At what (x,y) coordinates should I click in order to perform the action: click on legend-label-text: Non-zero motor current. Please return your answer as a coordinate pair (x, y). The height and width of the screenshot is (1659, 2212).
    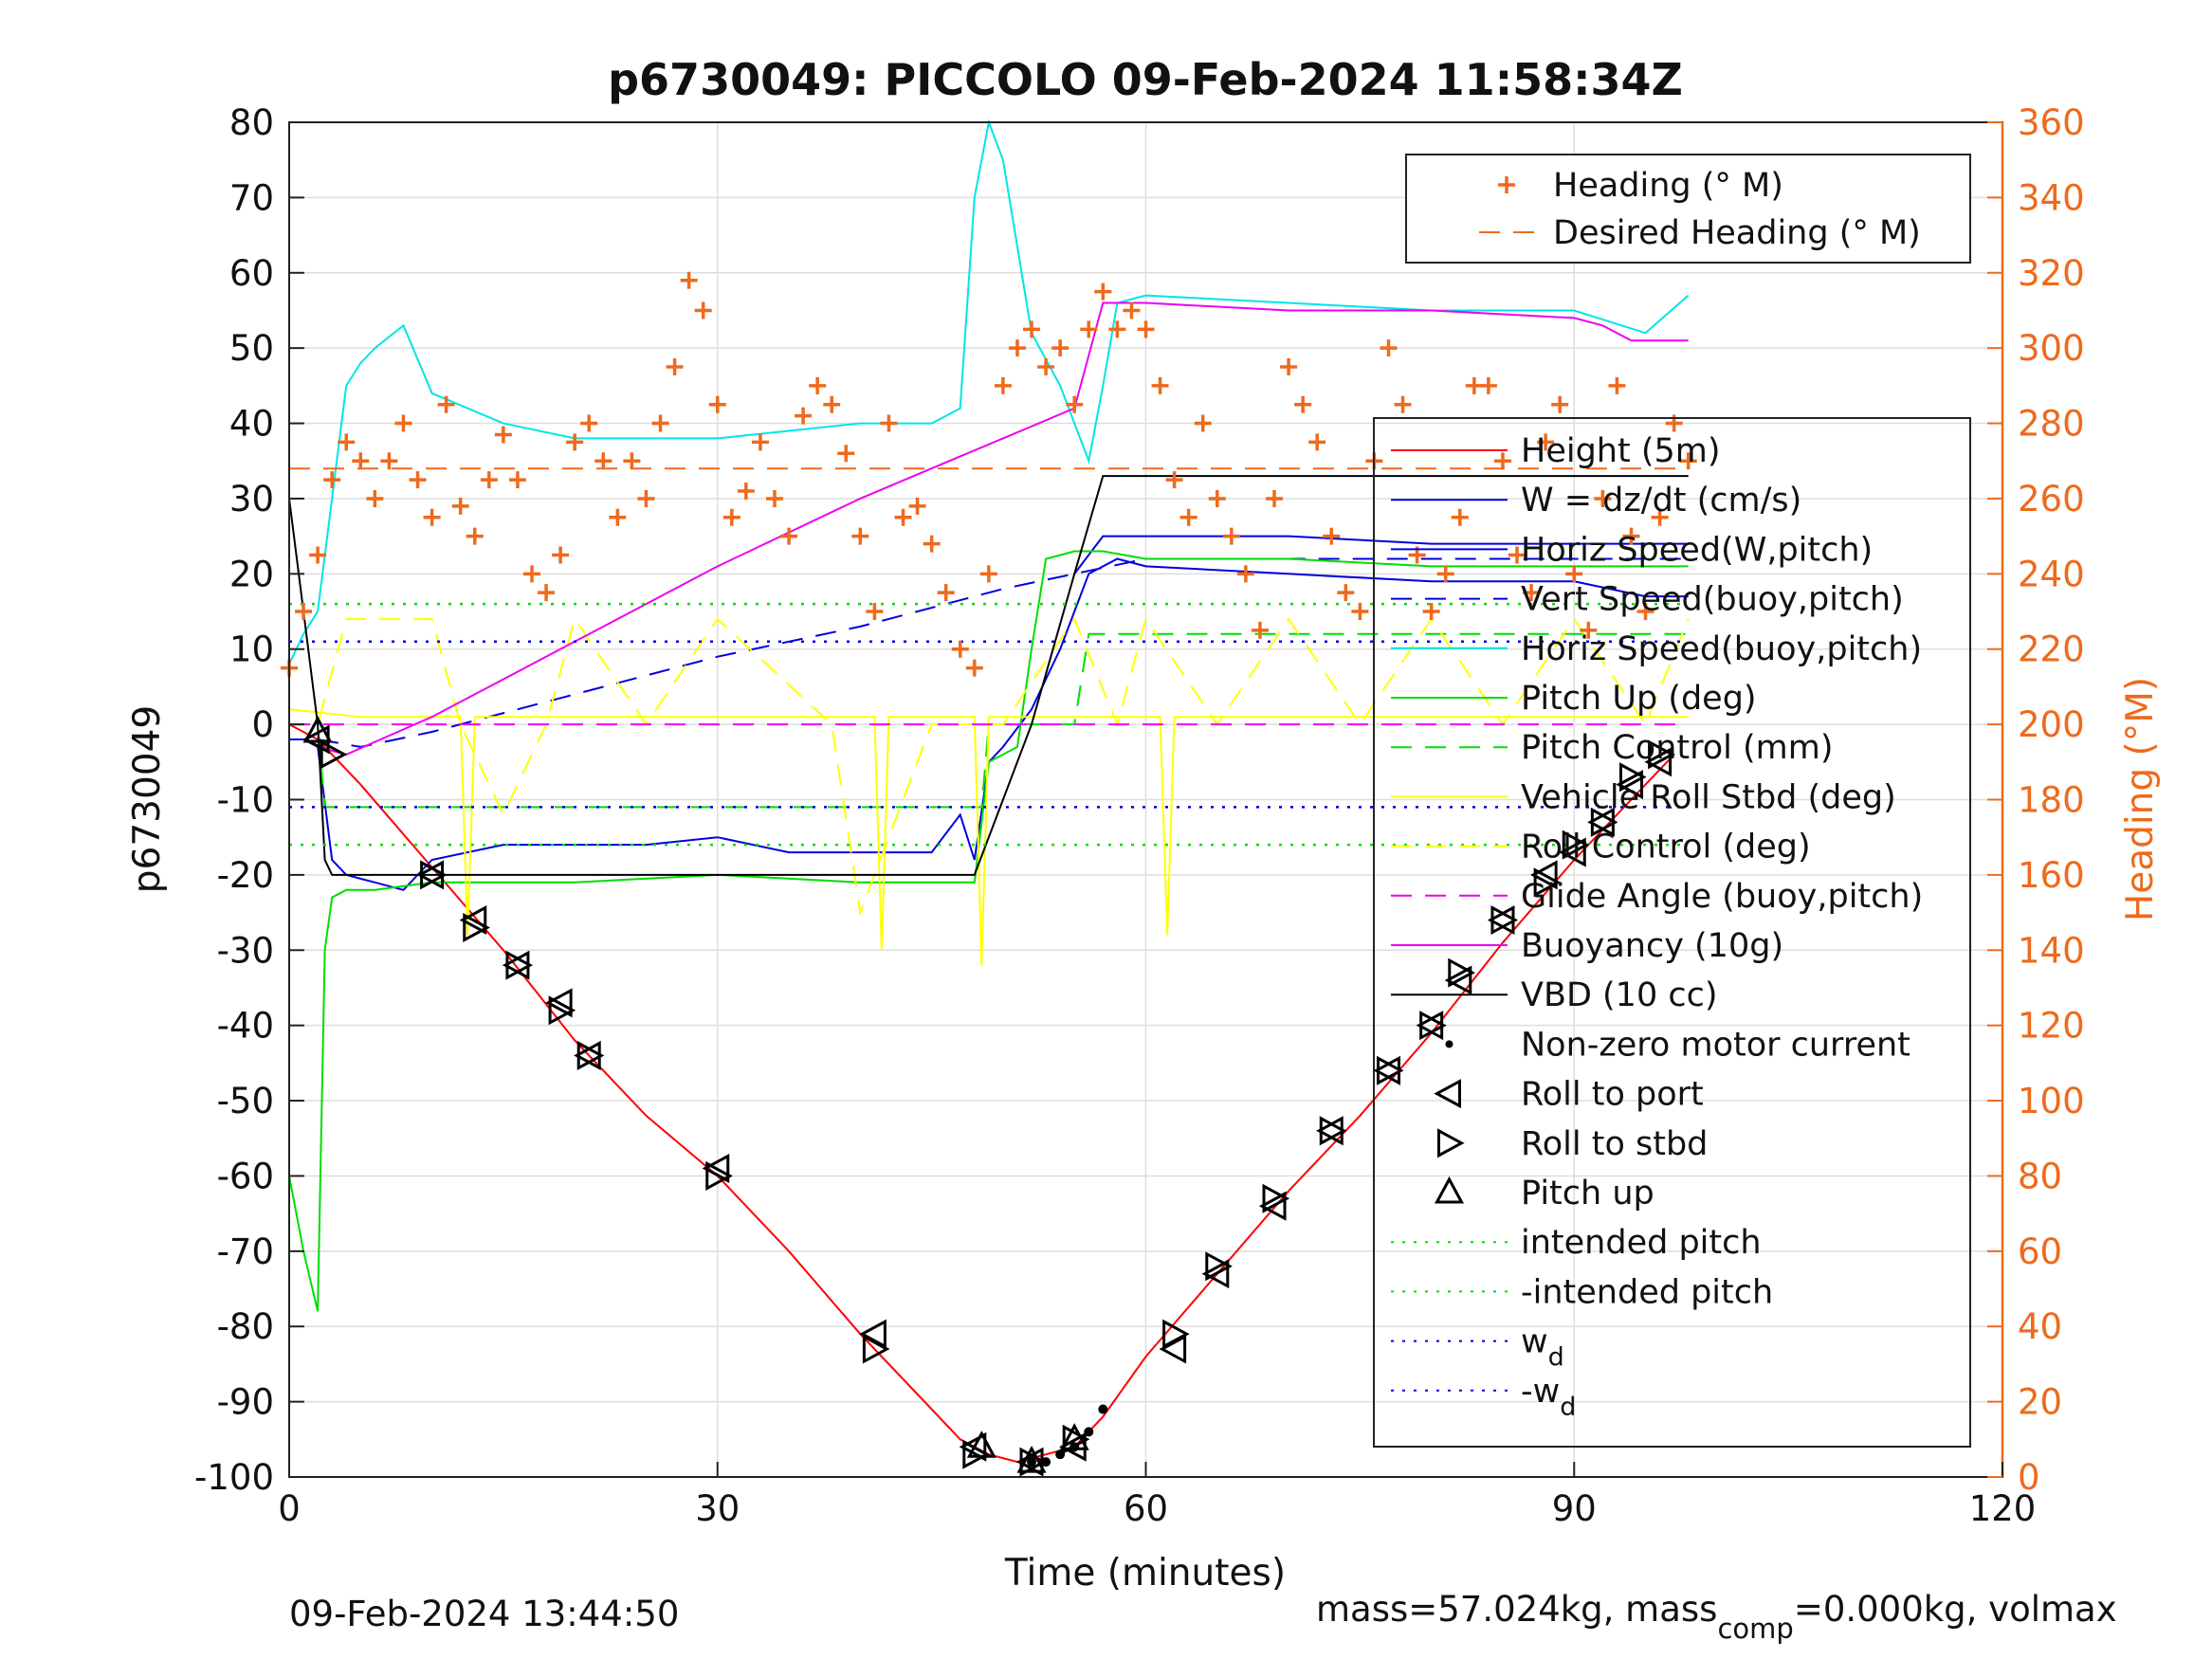
    Looking at the image, I should click on (1715, 1045).